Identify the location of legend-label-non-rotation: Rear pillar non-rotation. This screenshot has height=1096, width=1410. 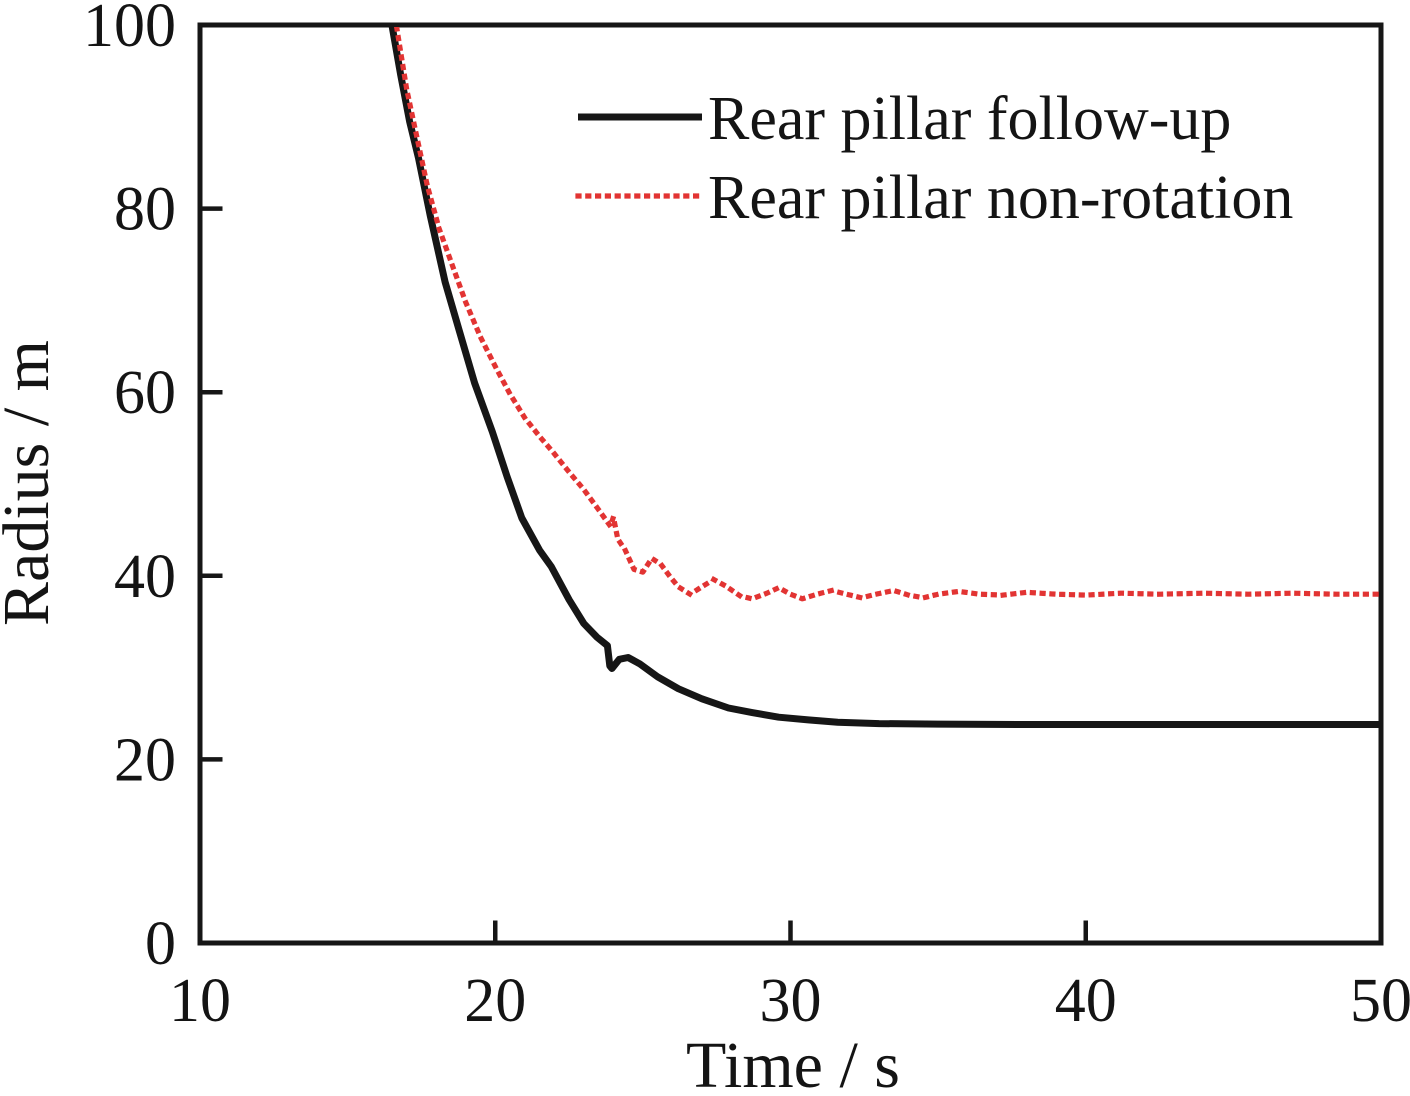
(1000, 198).